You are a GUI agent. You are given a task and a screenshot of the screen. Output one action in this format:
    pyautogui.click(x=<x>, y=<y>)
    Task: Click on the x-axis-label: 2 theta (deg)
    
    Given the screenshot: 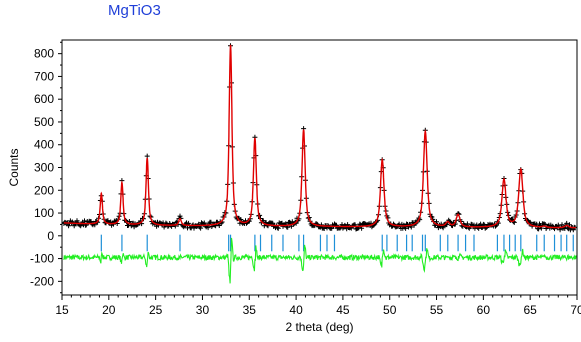 What is the action you would take?
    pyautogui.click(x=319, y=327)
    